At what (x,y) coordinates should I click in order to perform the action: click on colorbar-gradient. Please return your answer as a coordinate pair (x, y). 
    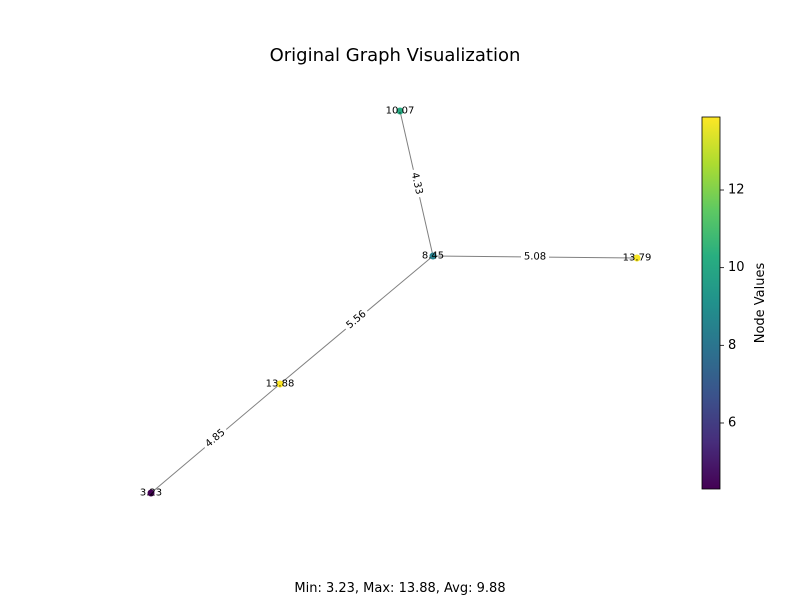
    Looking at the image, I should click on (711, 303).